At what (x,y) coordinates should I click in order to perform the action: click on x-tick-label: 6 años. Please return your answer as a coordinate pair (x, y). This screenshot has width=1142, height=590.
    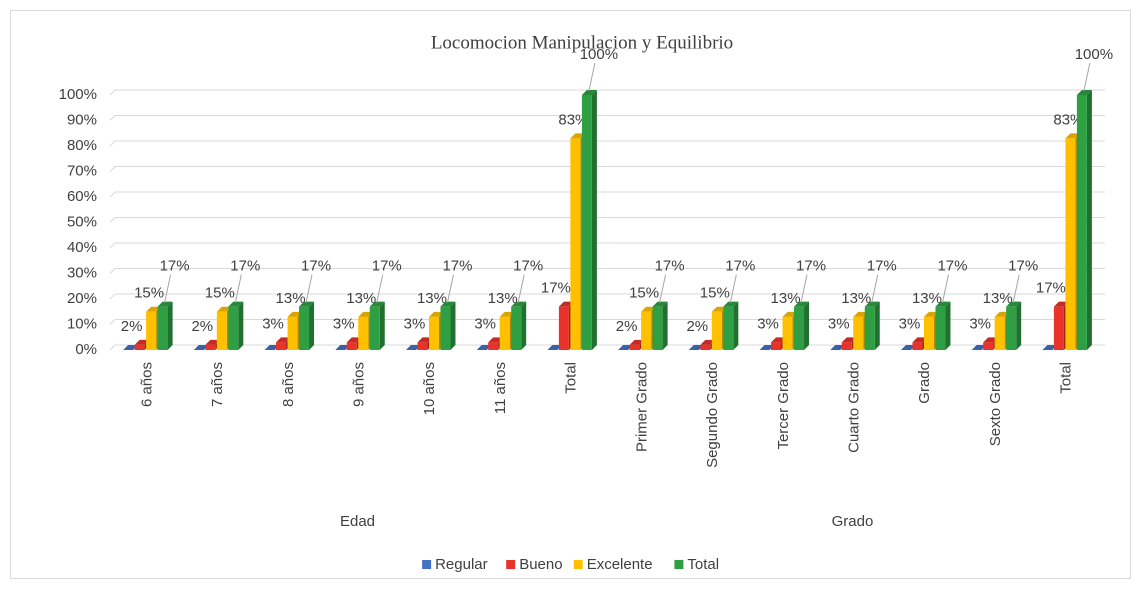
    Looking at the image, I should click on (146, 384).